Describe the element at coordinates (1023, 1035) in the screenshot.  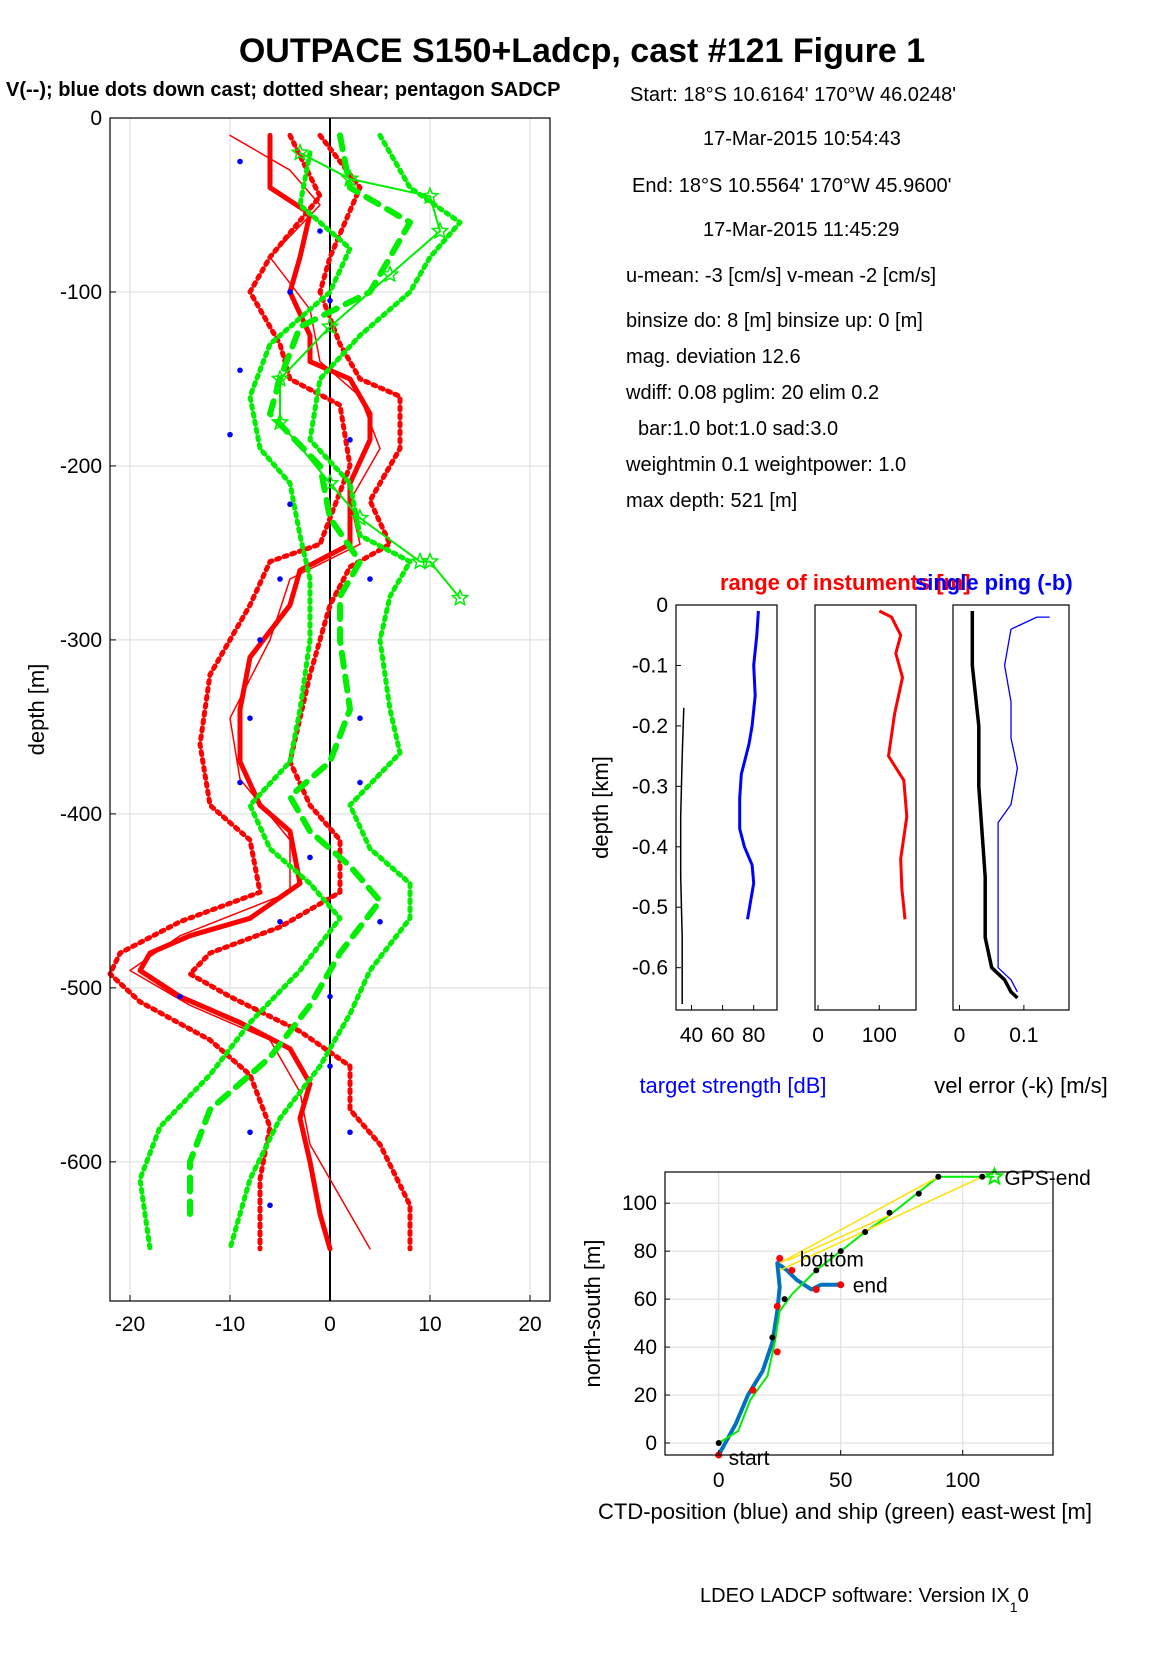
I see `x-tick-label: 0.1` at that location.